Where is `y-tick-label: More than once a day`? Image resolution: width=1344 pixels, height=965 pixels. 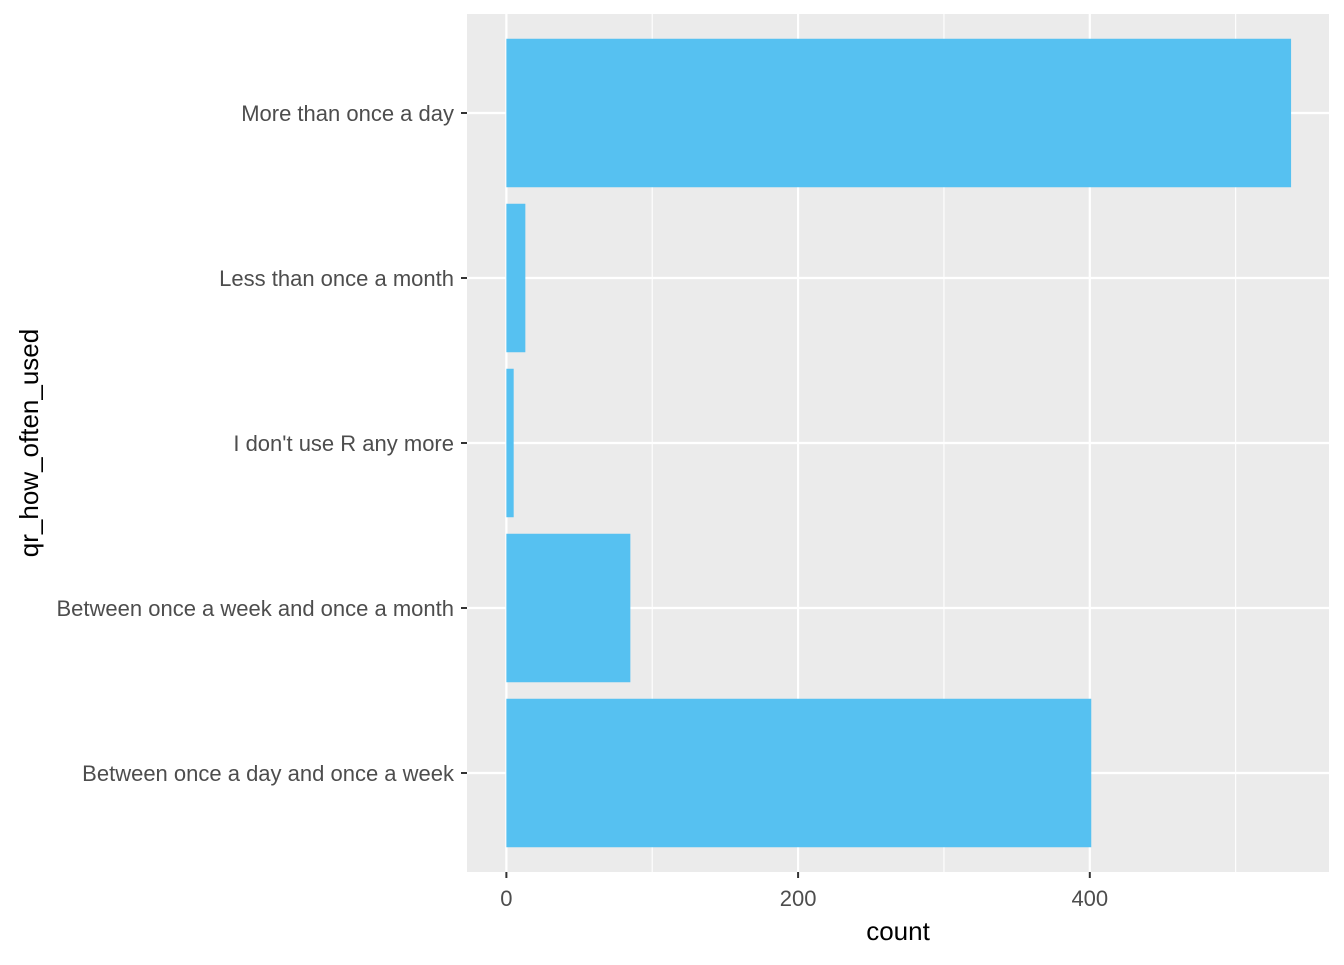
y-tick-label: More than once a day is located at coordinates (347, 113).